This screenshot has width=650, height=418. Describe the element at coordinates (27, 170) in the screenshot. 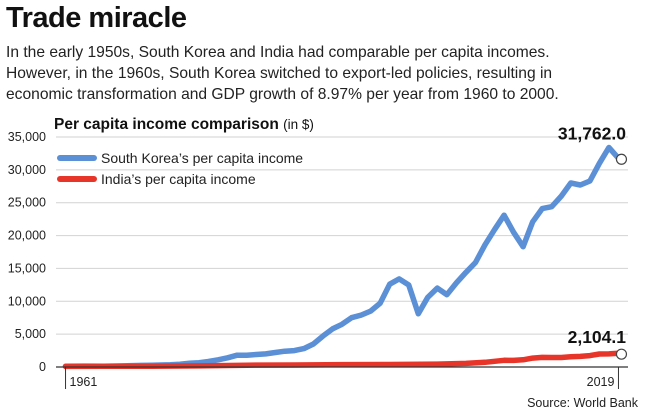

I see `y-tick-label: 30,000` at that location.